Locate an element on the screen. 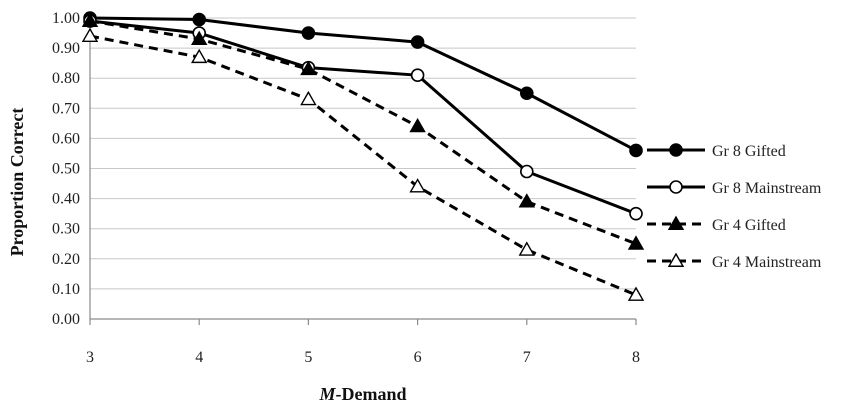  y-tick-label: 0.50 is located at coordinates (66, 169).